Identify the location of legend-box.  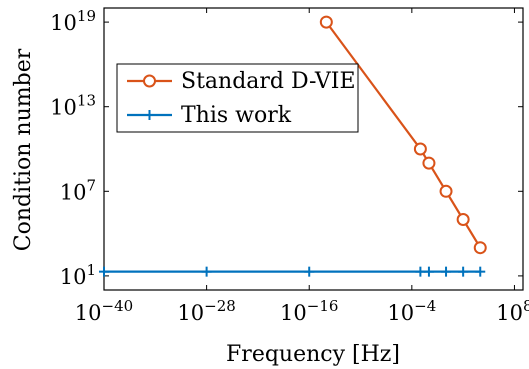
(237, 98).